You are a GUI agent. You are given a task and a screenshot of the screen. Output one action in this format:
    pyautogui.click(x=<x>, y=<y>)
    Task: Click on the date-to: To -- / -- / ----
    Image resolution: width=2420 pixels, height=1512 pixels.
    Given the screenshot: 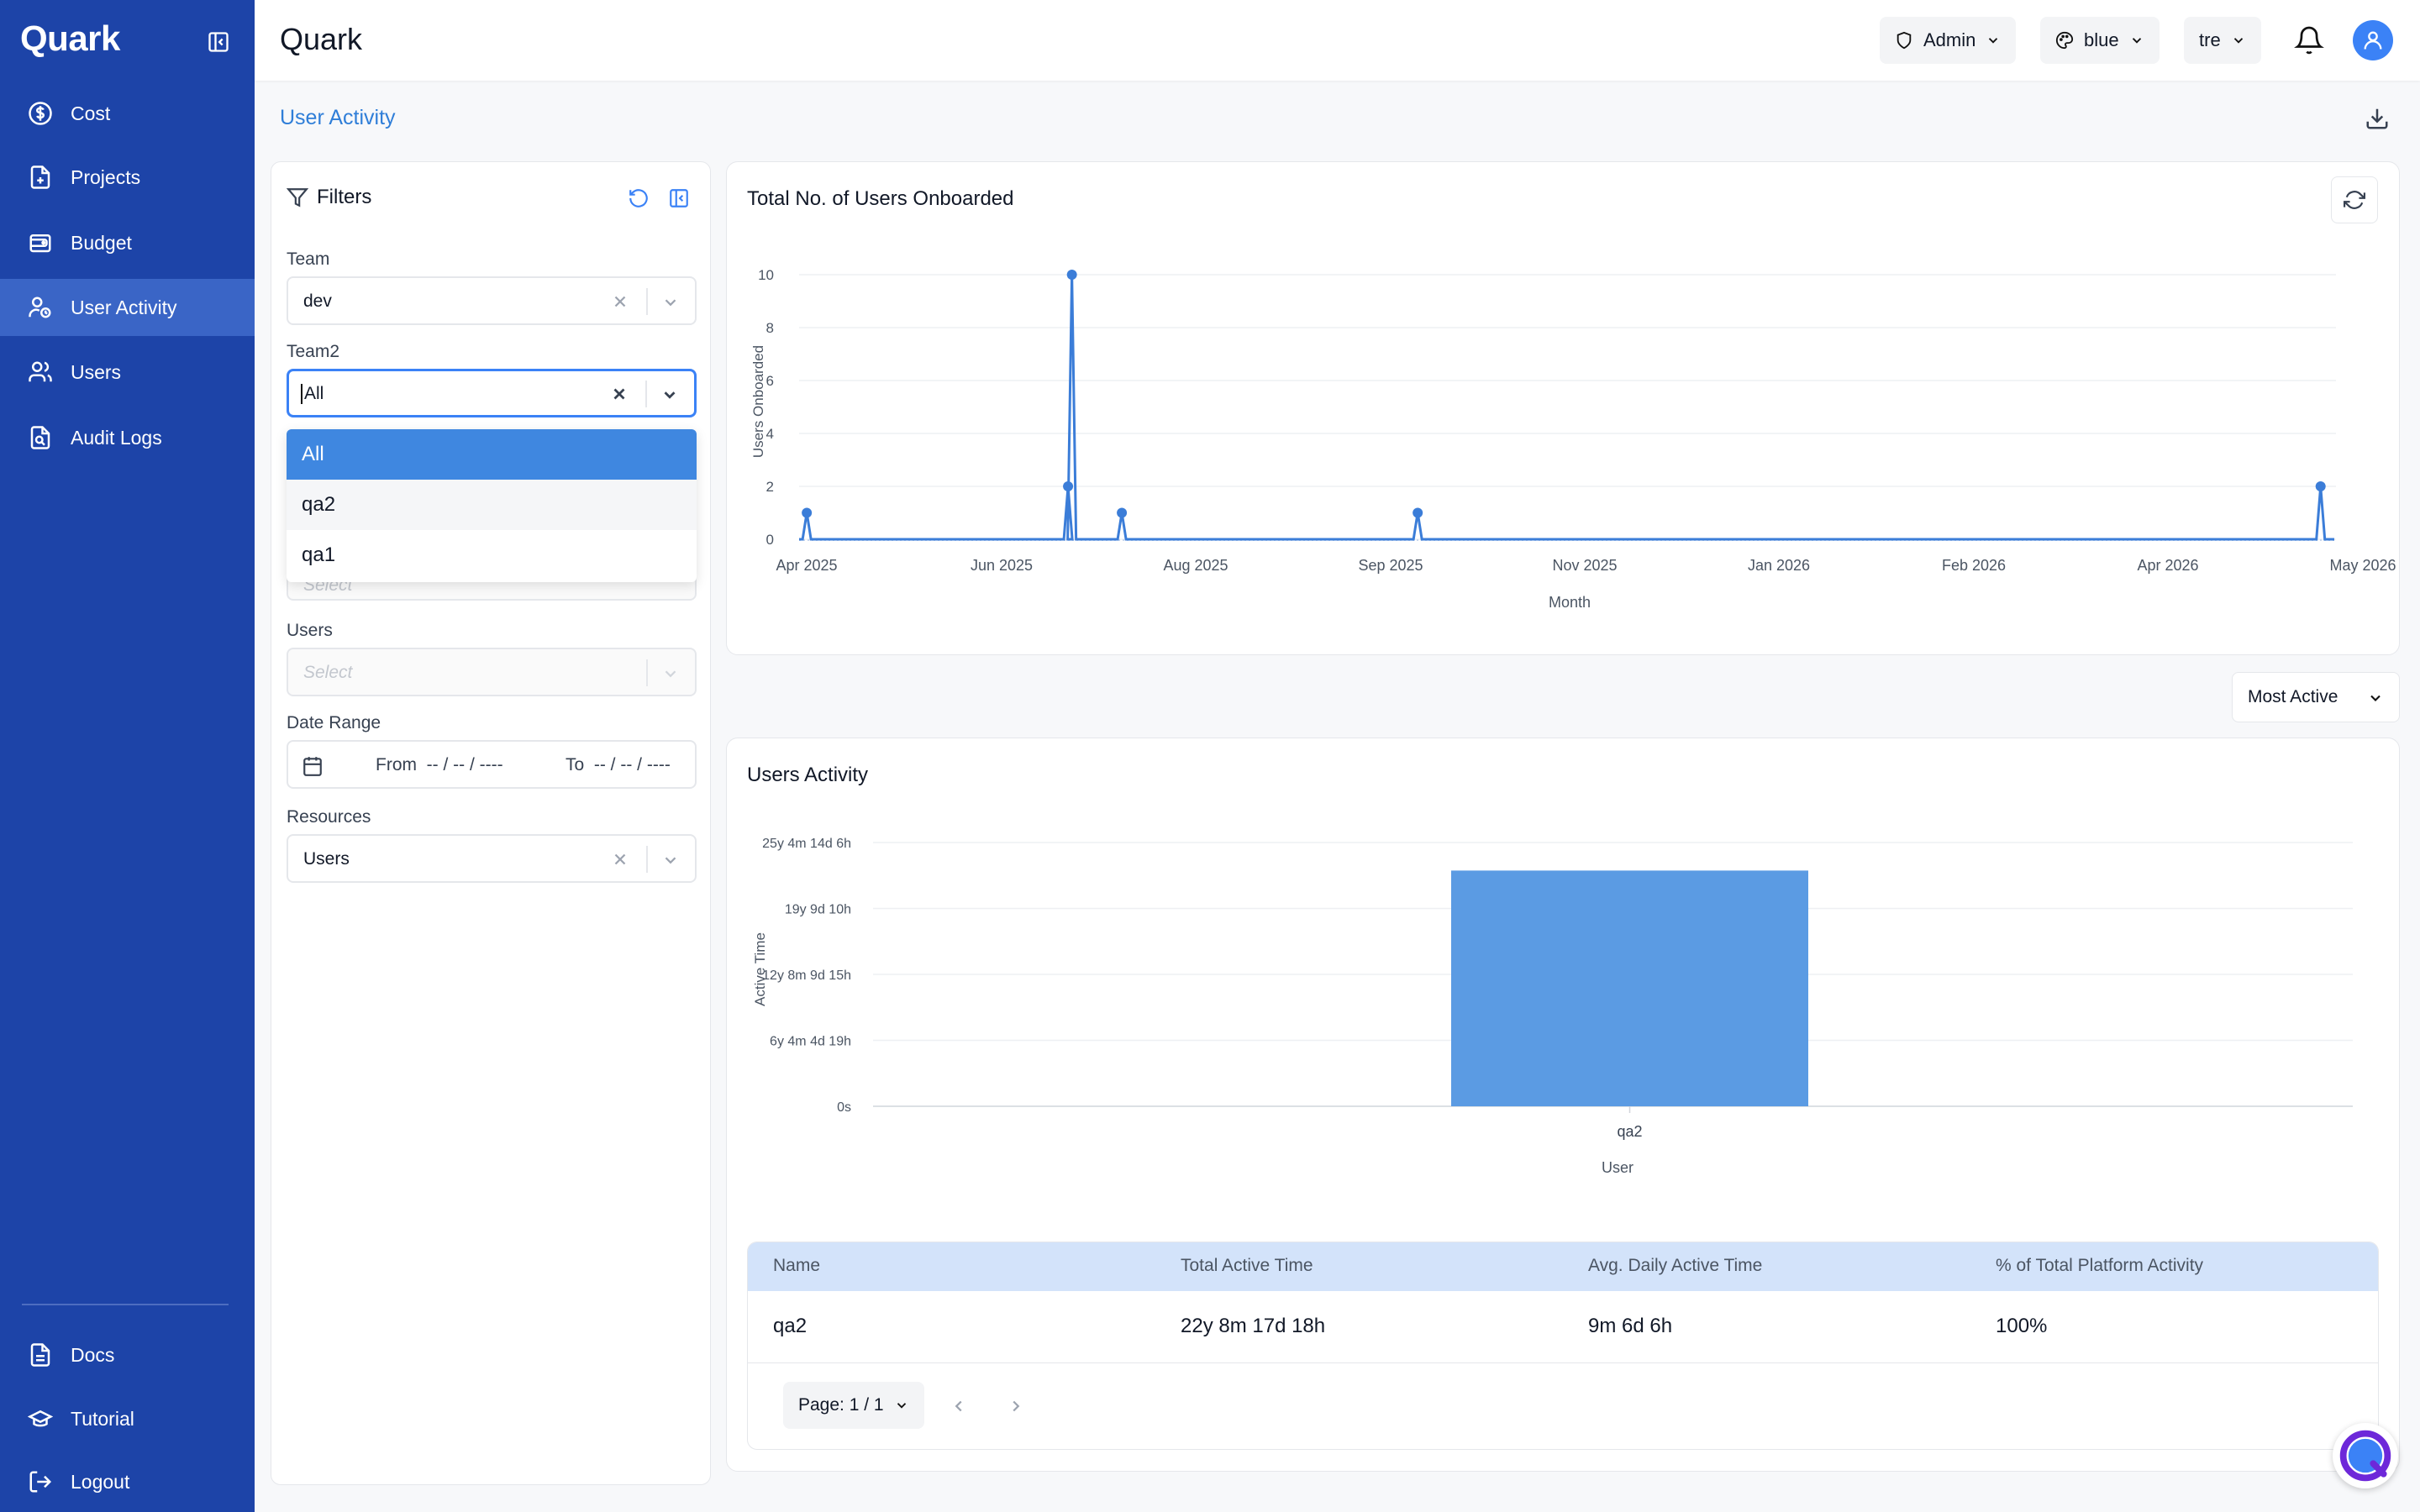 What is the action you would take?
    pyautogui.click(x=618, y=765)
    